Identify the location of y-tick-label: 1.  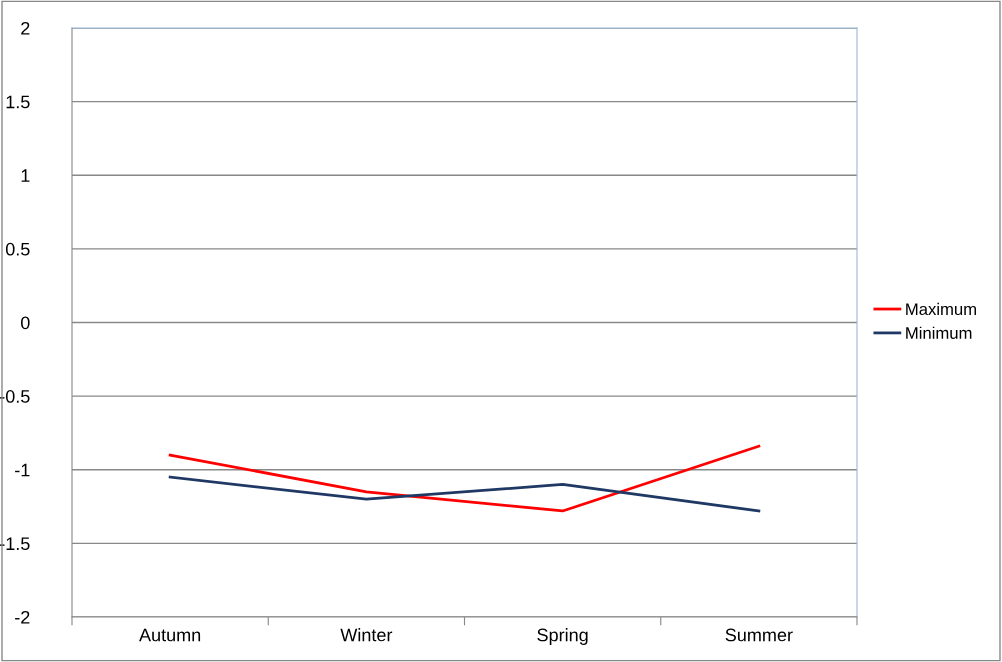
(25, 175).